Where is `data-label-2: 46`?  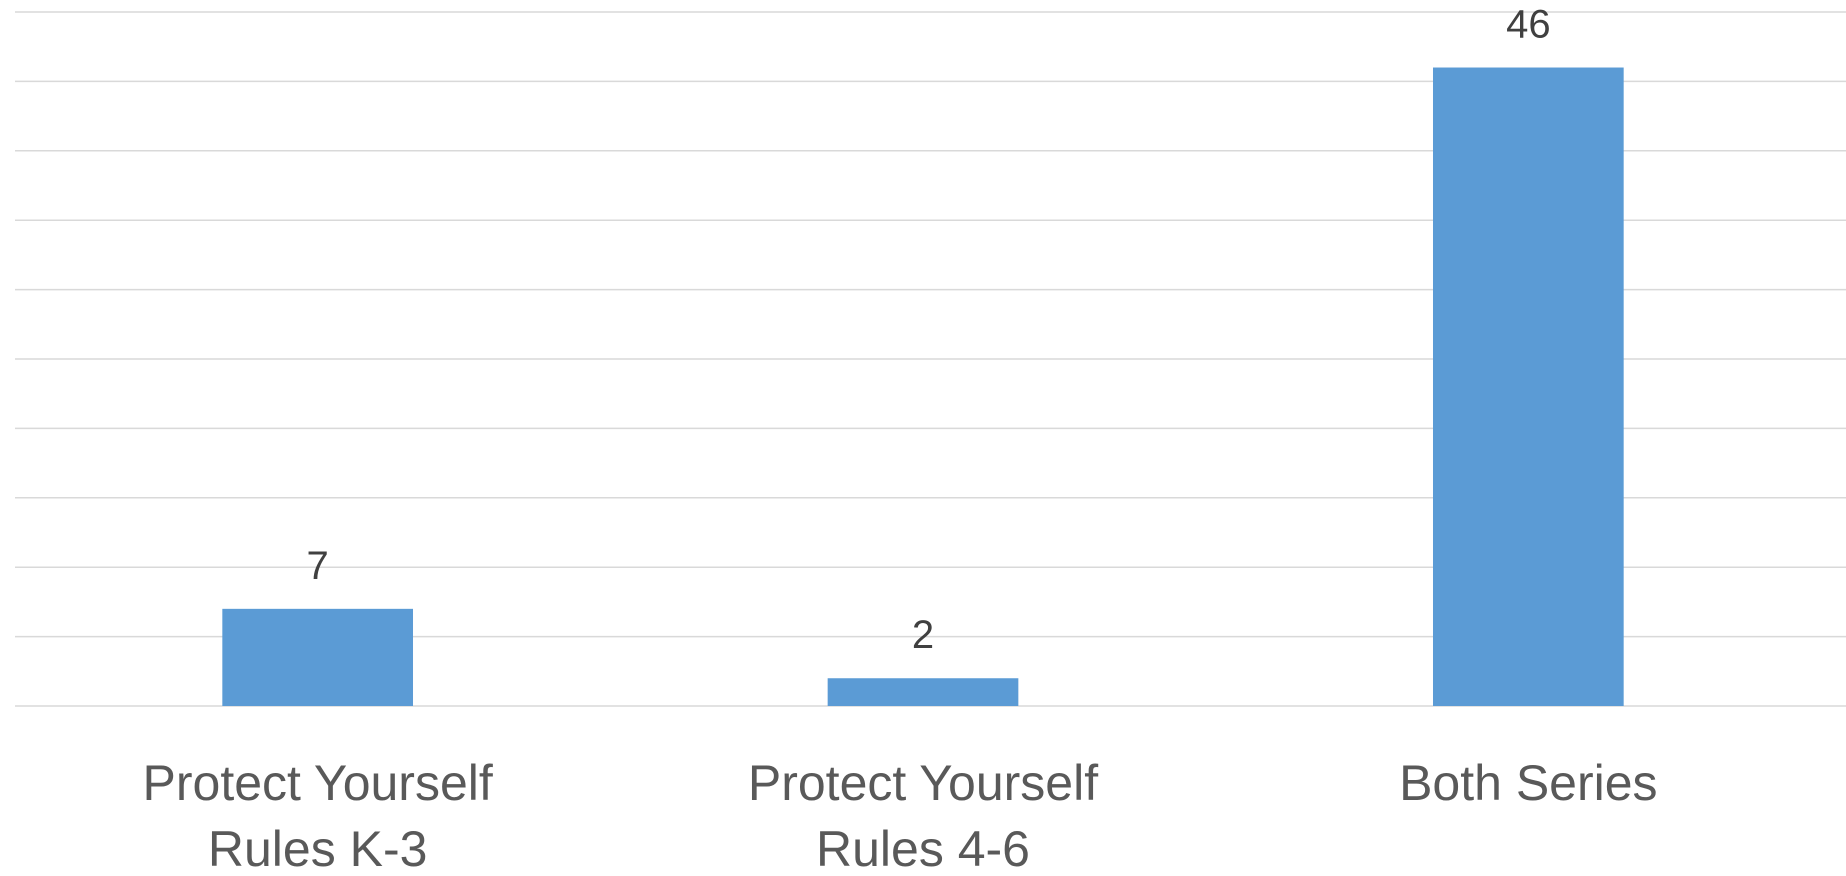
data-label-2: 46 is located at coordinates (1528, 25).